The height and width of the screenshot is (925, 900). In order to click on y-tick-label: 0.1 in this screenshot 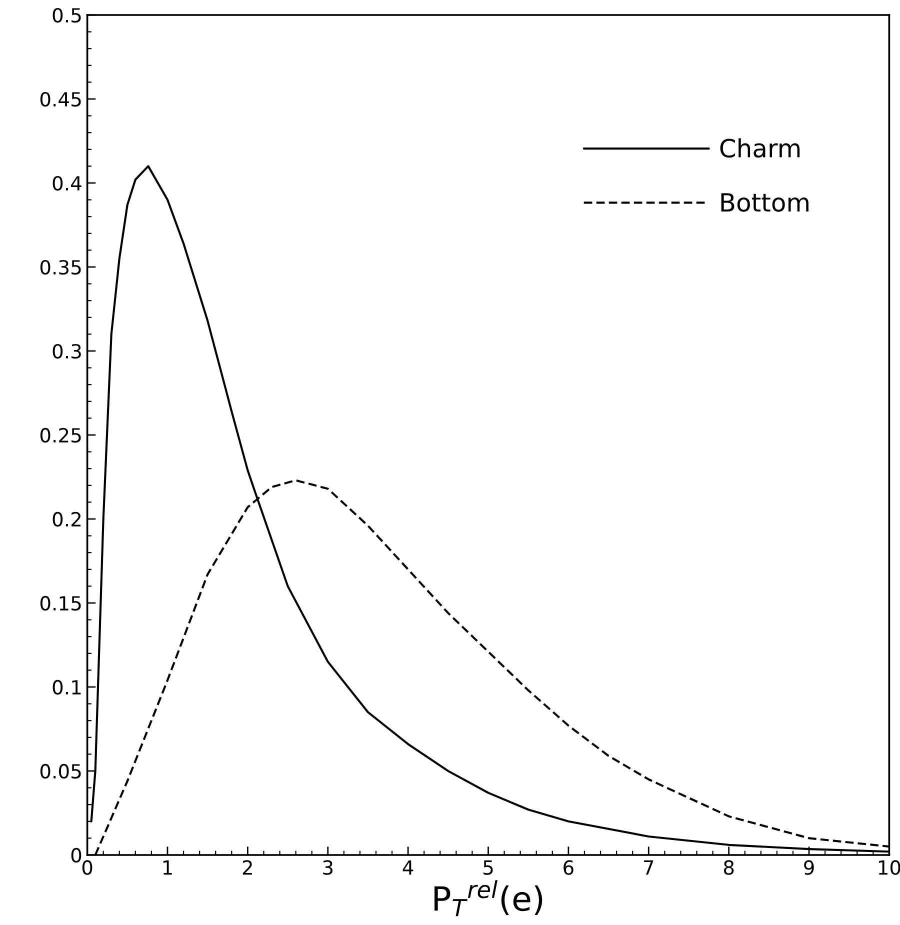, I will do `click(66, 687)`.